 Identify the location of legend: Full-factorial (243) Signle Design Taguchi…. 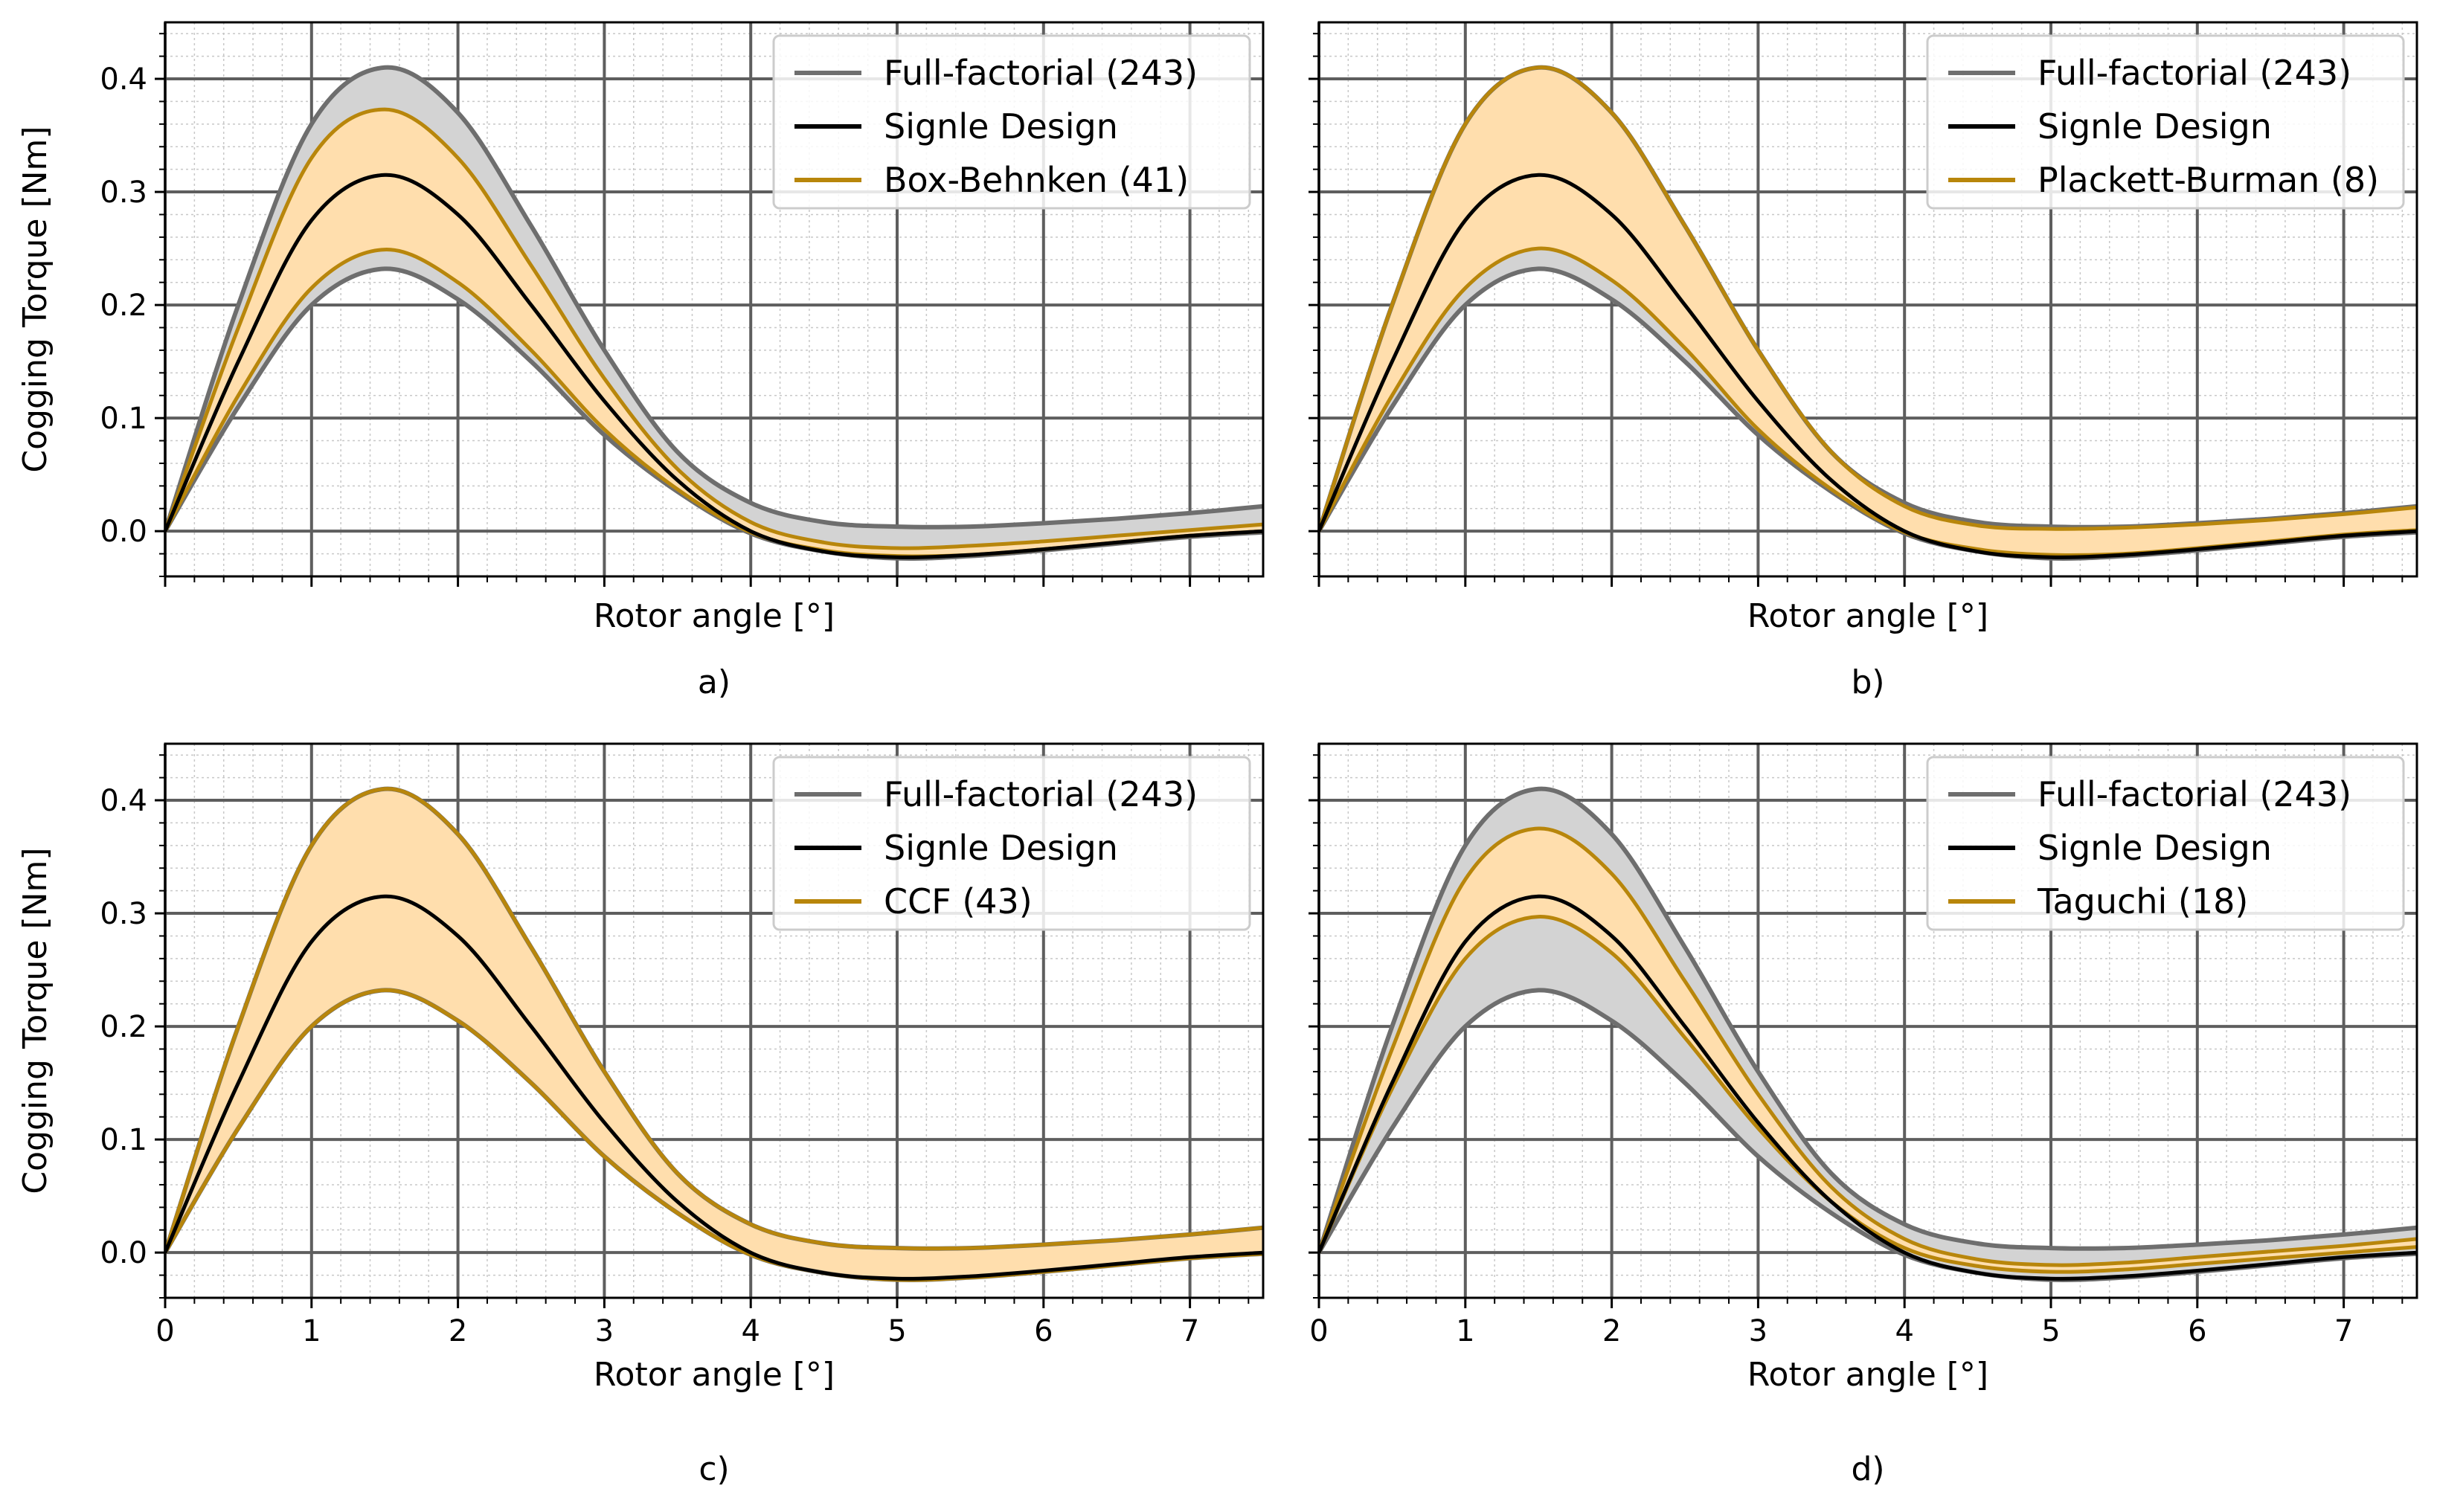
(2165, 843).